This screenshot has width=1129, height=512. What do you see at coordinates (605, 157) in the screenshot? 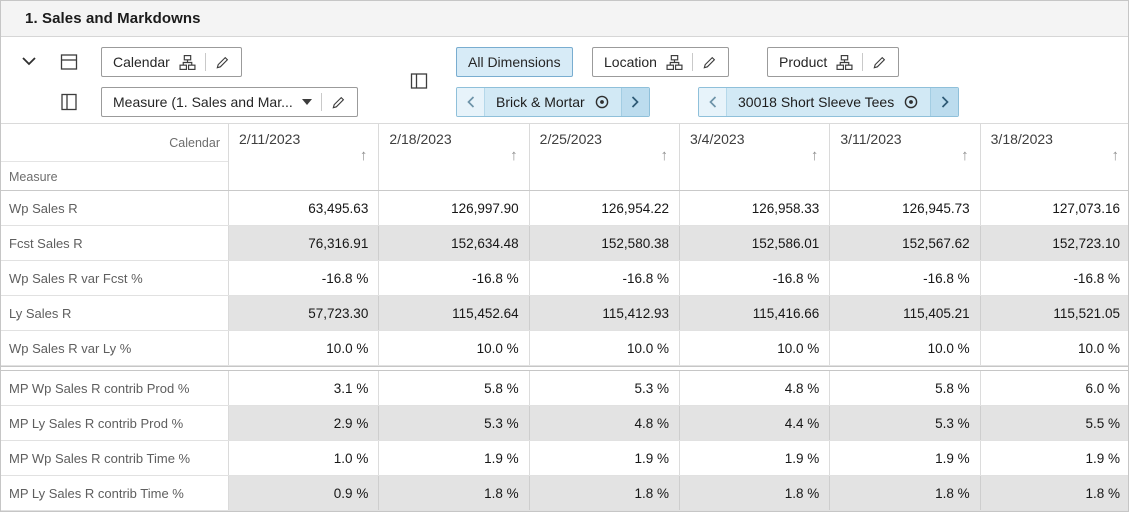
I see `column-header: 2/25/2023 ↑` at bounding box center [605, 157].